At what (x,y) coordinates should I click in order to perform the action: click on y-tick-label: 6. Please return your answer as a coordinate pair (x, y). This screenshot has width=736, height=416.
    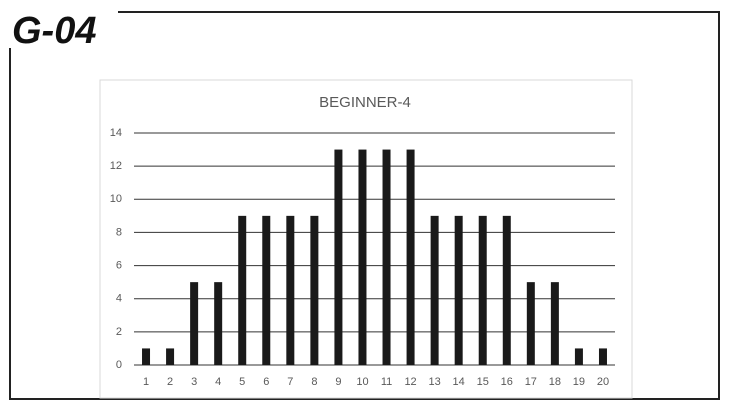
    Looking at the image, I should click on (119, 265).